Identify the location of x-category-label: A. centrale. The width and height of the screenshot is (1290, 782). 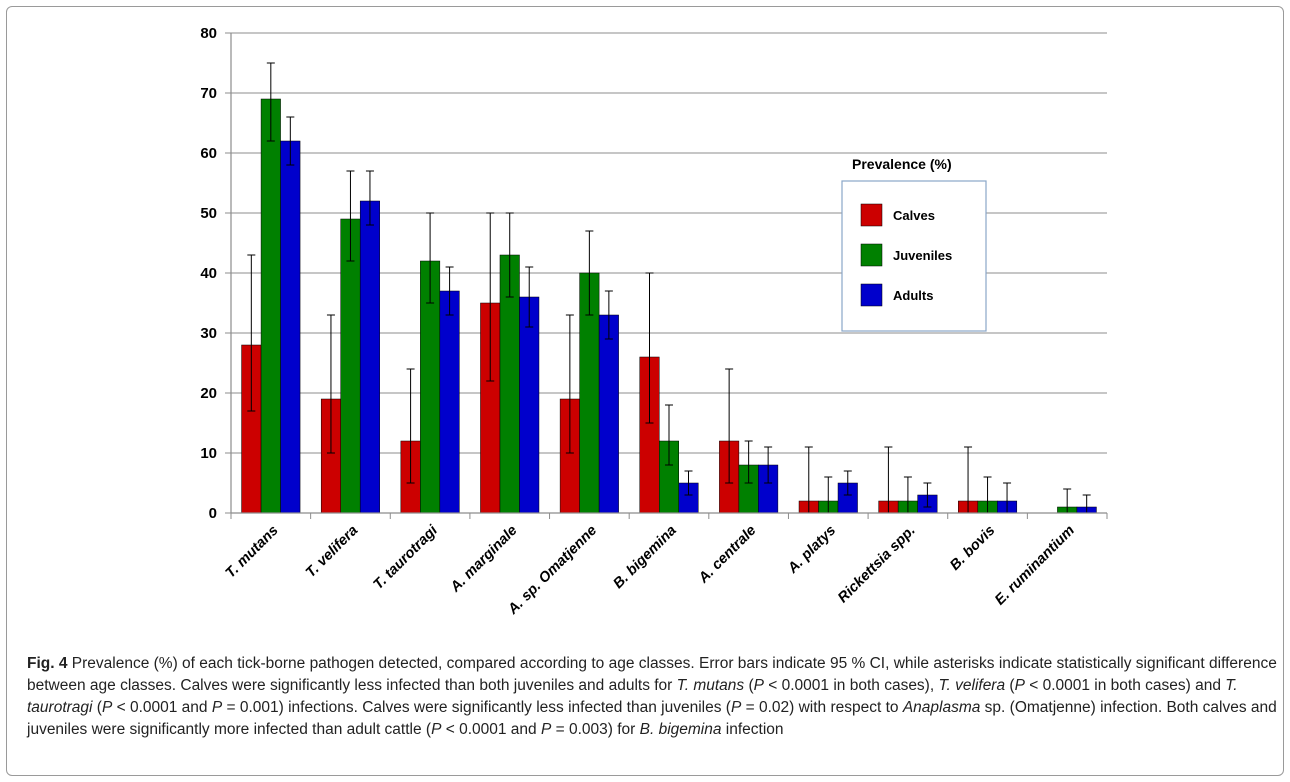
(727, 555).